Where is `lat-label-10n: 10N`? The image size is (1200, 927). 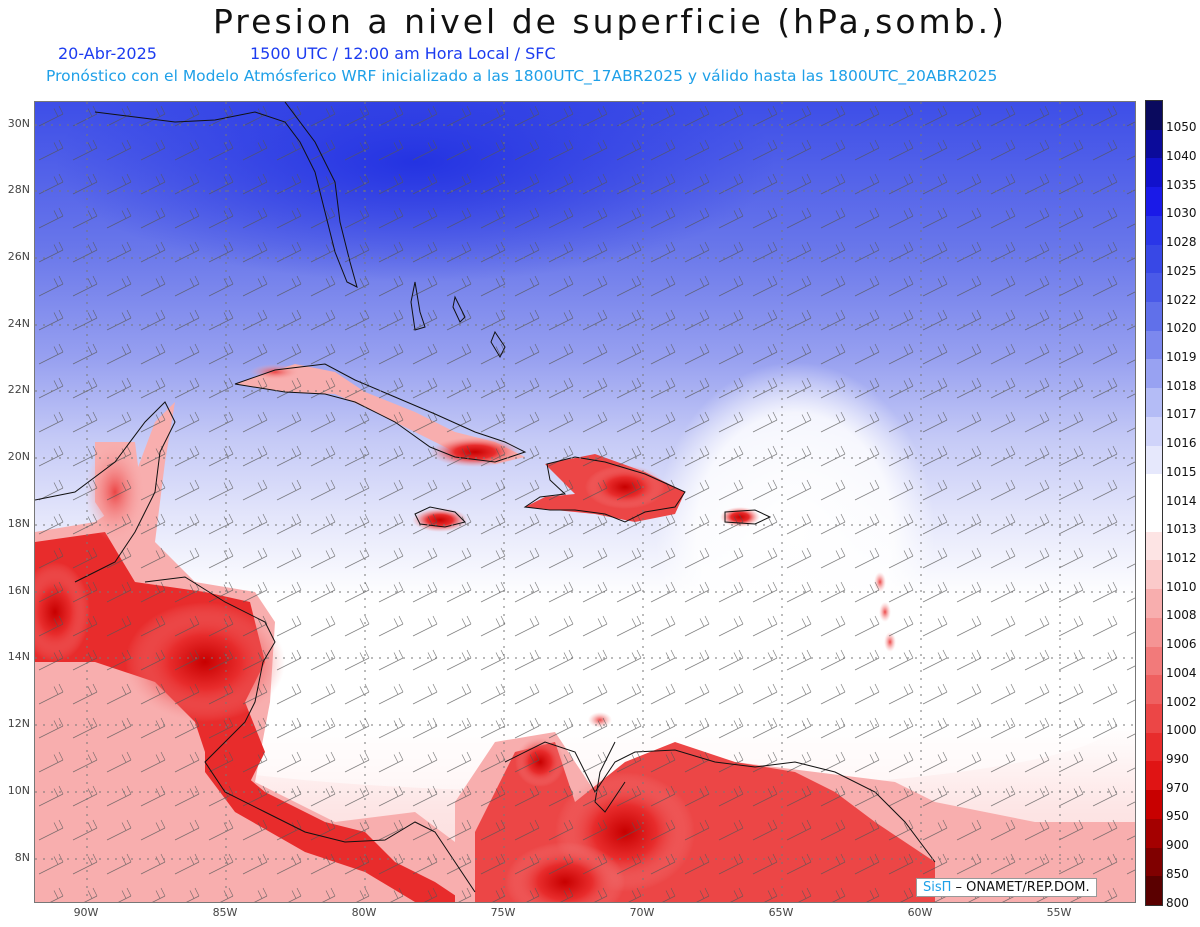 lat-label-10n: 10N is located at coordinates (18, 790).